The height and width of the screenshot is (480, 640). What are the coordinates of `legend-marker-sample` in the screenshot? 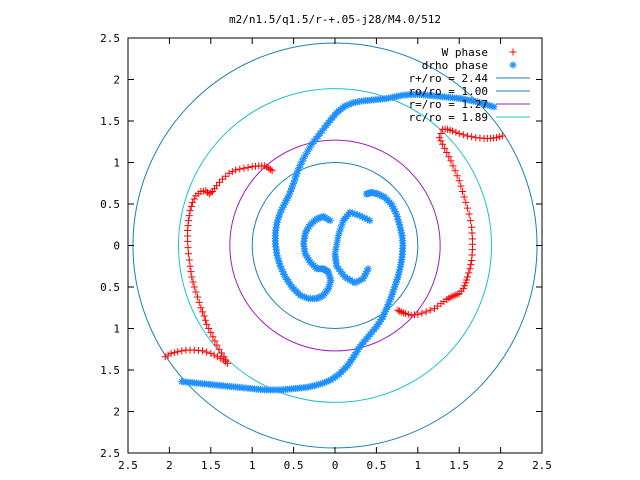 It's located at (513, 65).